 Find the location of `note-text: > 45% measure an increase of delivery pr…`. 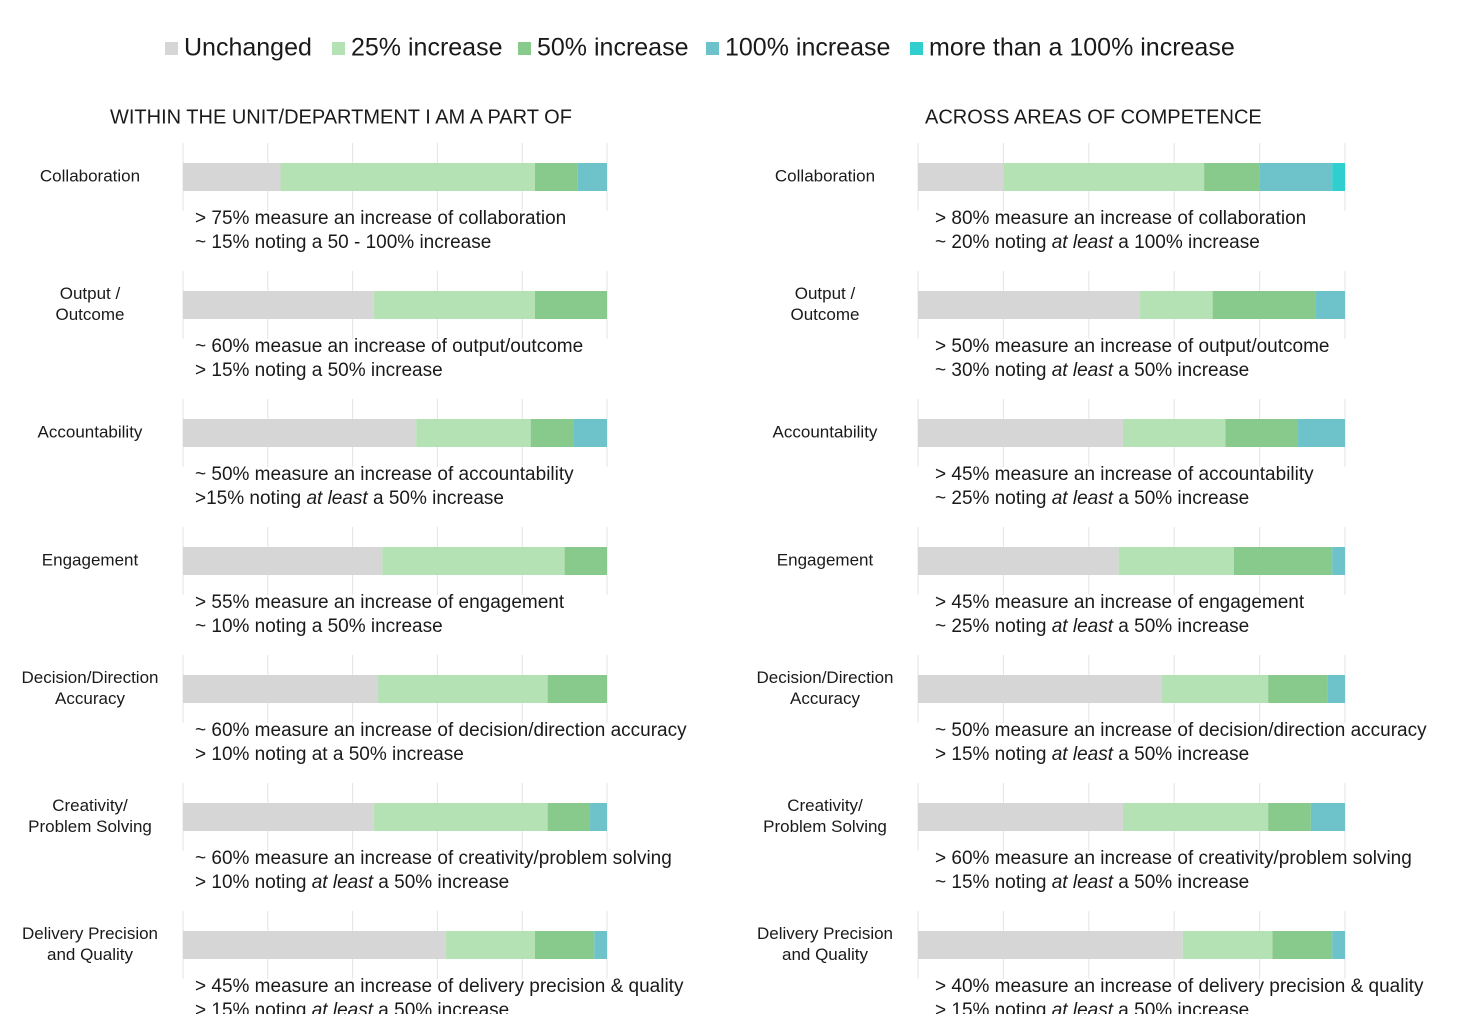

note-text: > 45% measure an increase of delivery pr… is located at coordinates (439, 986).